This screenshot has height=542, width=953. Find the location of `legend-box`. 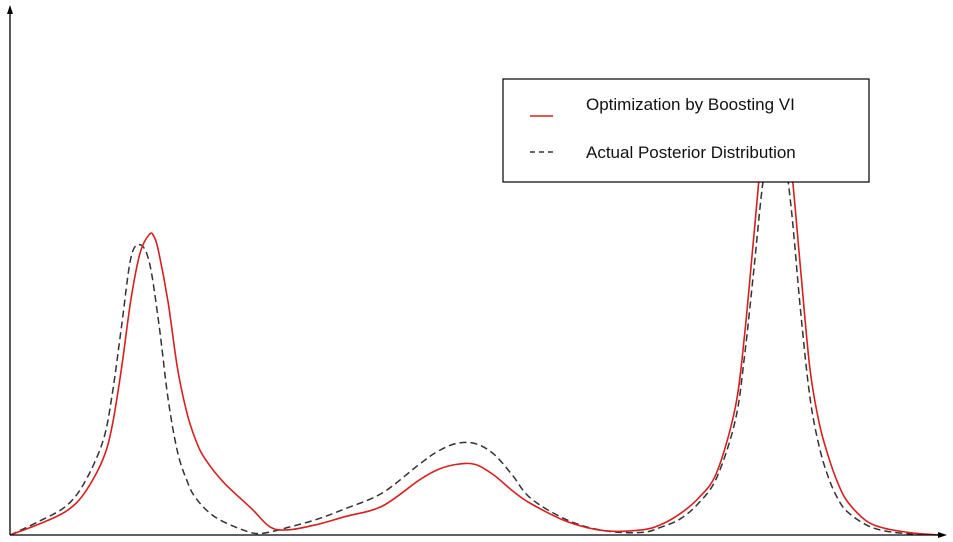

legend-box is located at coordinates (686, 130).